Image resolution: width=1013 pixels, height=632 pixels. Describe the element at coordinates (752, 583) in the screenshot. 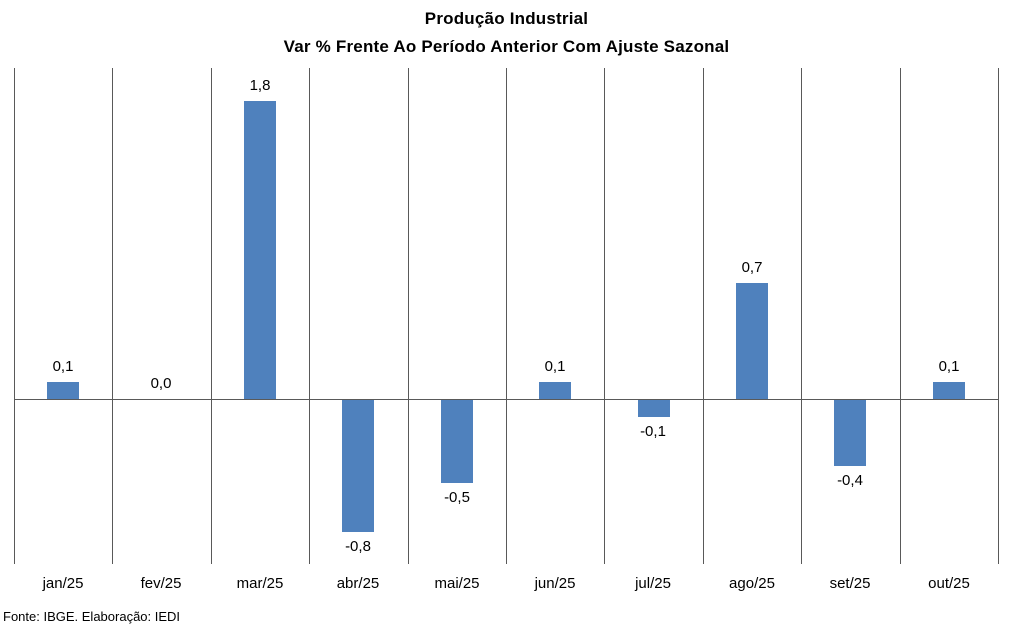

I see `x-axis-label: ago/25` at that location.